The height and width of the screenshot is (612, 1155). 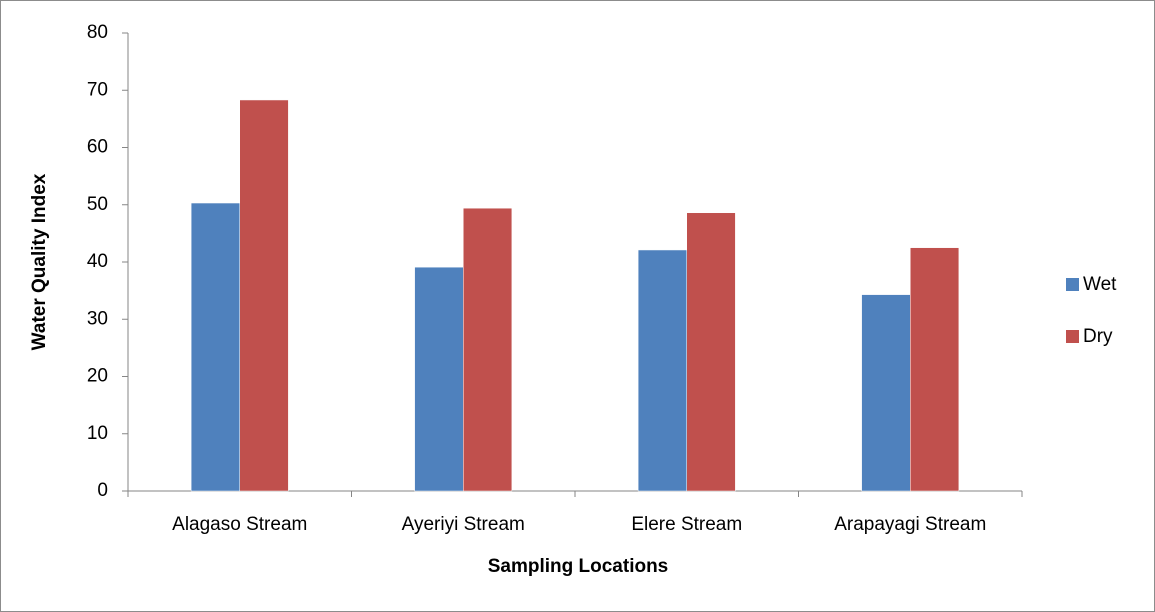 I want to click on y-axis: 0 10 20 30 40 50 60 70 80, so click(x=108, y=261).